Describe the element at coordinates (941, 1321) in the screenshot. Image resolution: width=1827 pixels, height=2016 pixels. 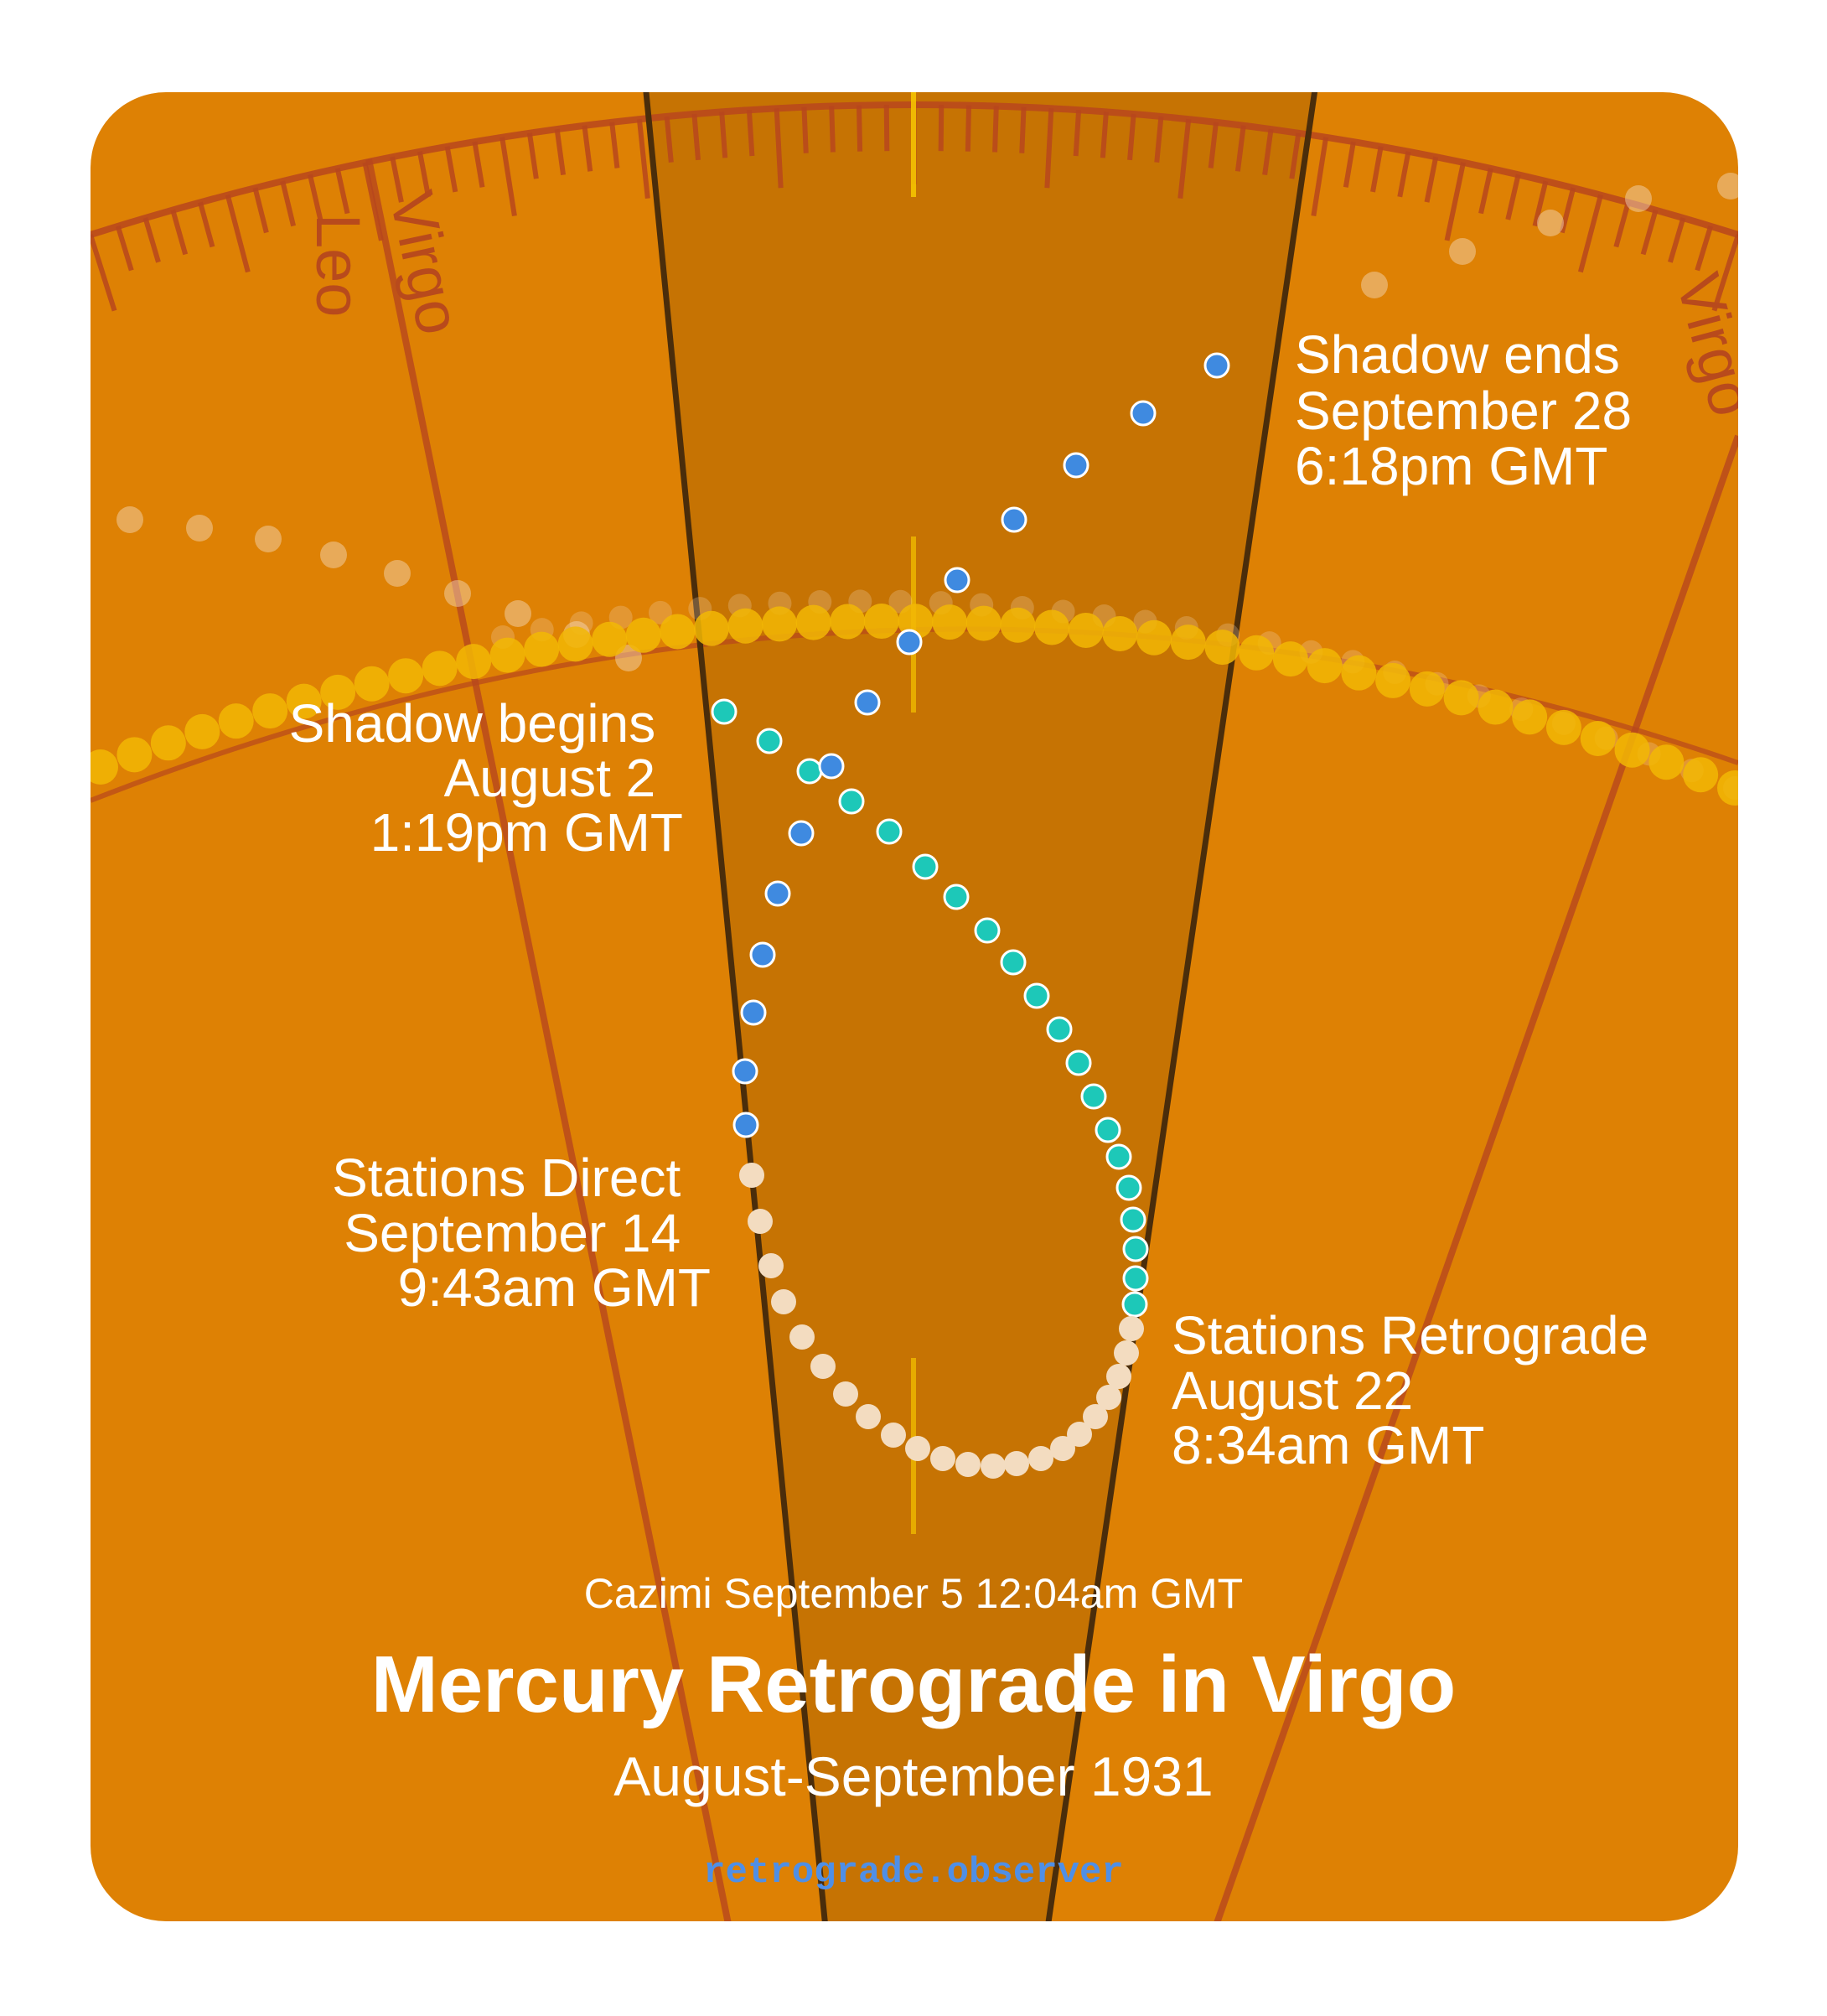
I see `retrograde-dots` at that location.